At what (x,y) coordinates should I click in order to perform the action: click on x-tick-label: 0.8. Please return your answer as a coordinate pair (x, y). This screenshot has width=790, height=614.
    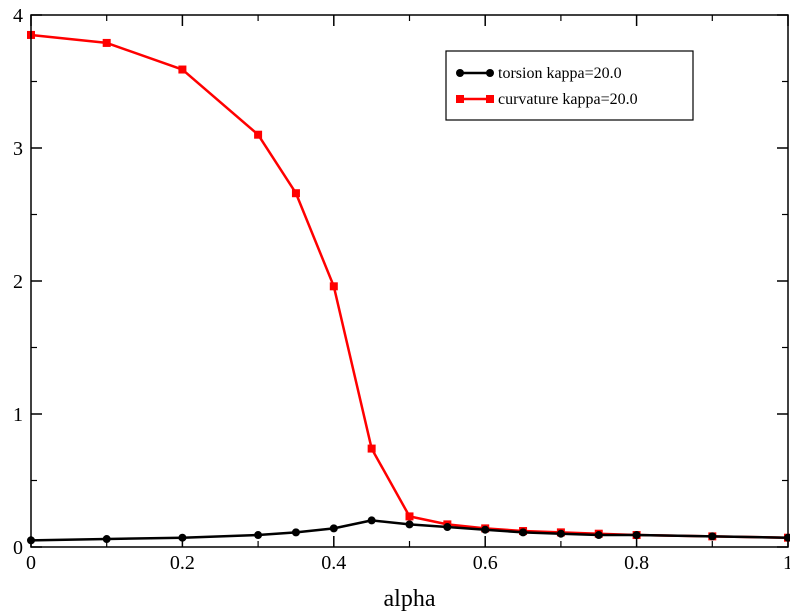
    Looking at the image, I should click on (636, 563).